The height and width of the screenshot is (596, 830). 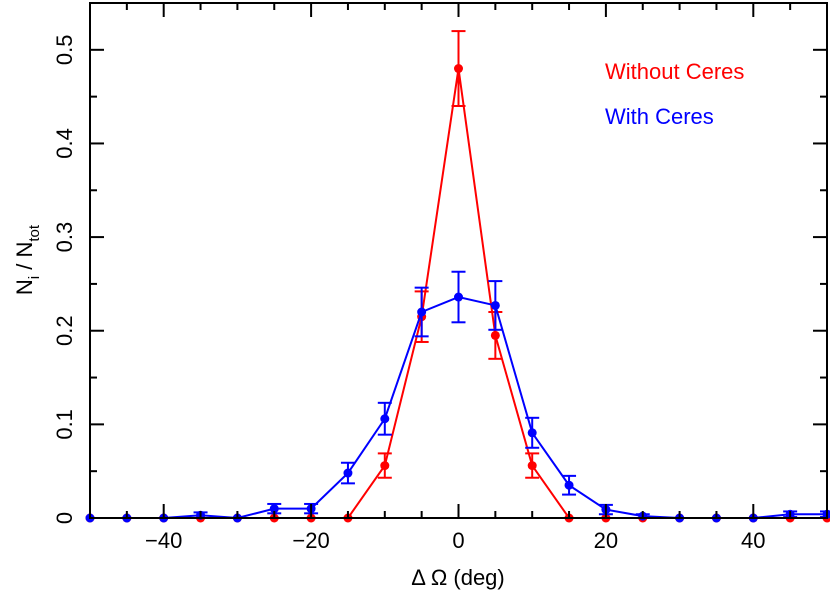 What do you see at coordinates (674, 71) in the screenshot?
I see `legend-without-ceres: Without Ceres` at bounding box center [674, 71].